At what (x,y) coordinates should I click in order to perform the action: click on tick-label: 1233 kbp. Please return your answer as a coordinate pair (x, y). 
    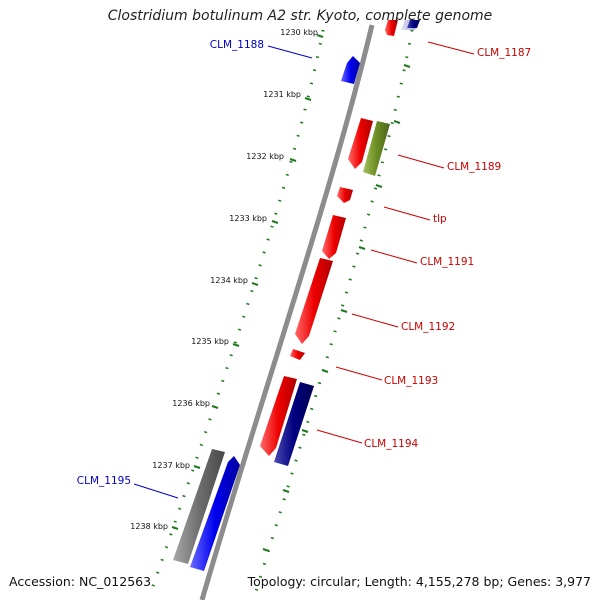
    Looking at the image, I should click on (248, 218).